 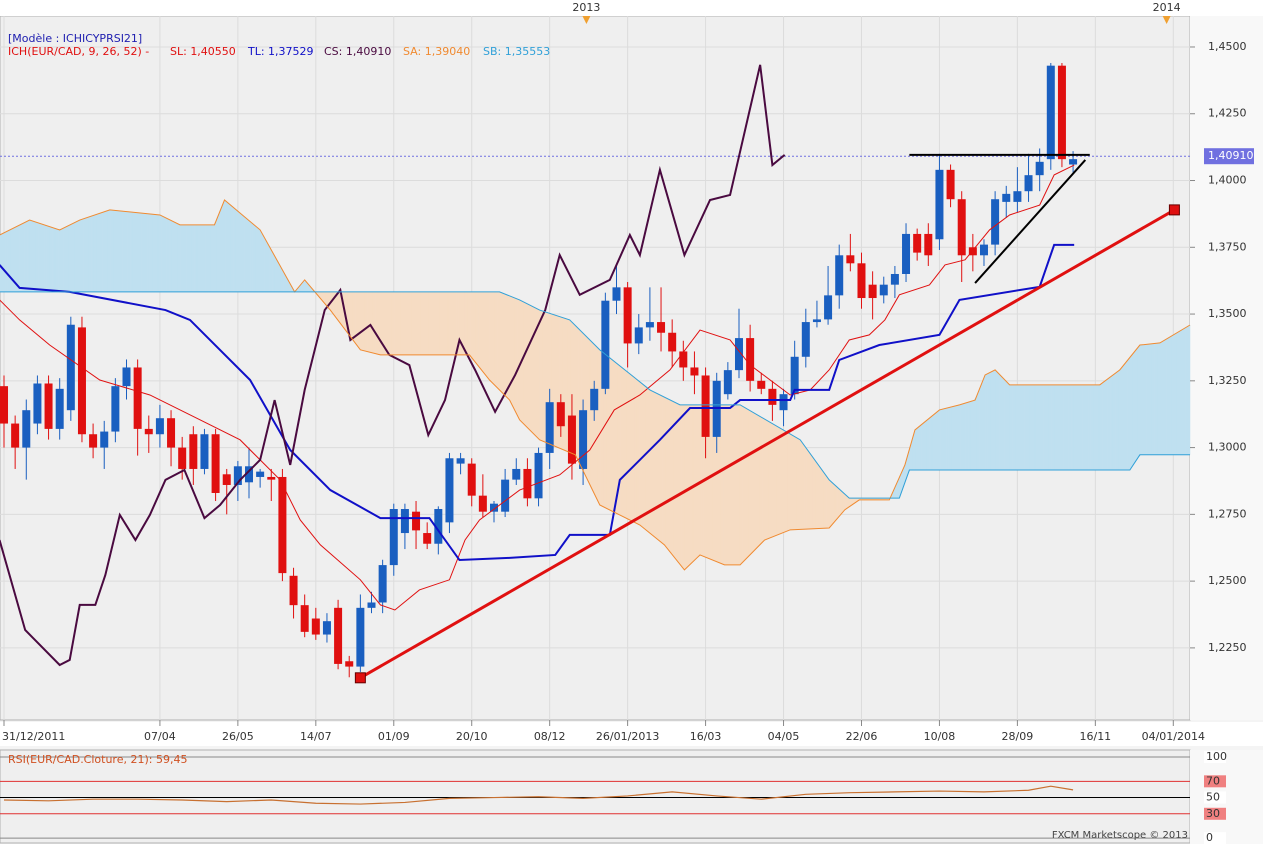 I want to click on x-tick-label: 16/03, so click(x=706, y=736).